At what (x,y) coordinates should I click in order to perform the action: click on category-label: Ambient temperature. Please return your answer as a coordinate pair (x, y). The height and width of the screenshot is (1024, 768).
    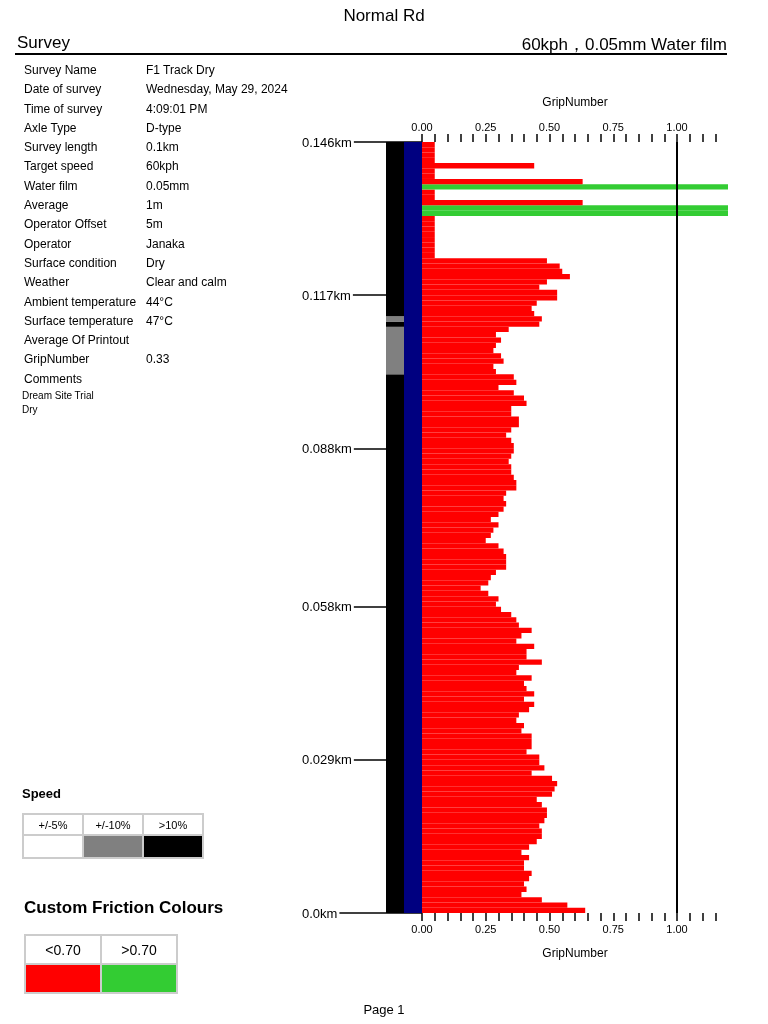
    Looking at the image, I should click on (80, 301).